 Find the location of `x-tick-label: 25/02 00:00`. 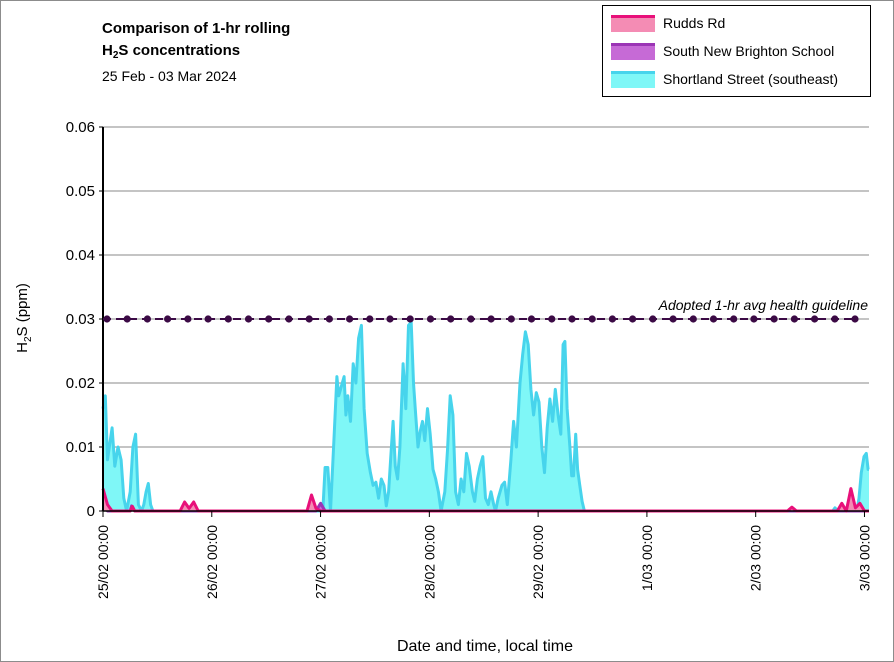

x-tick-label: 25/02 00:00 is located at coordinates (103, 562).